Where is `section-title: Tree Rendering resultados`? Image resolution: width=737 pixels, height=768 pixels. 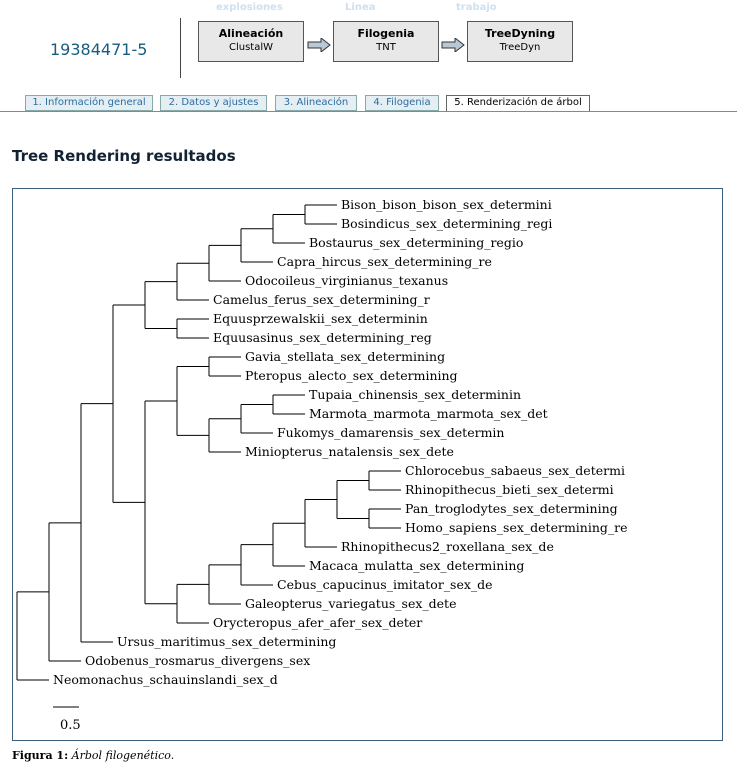 section-title: Tree Rendering resultados is located at coordinates (124, 156).